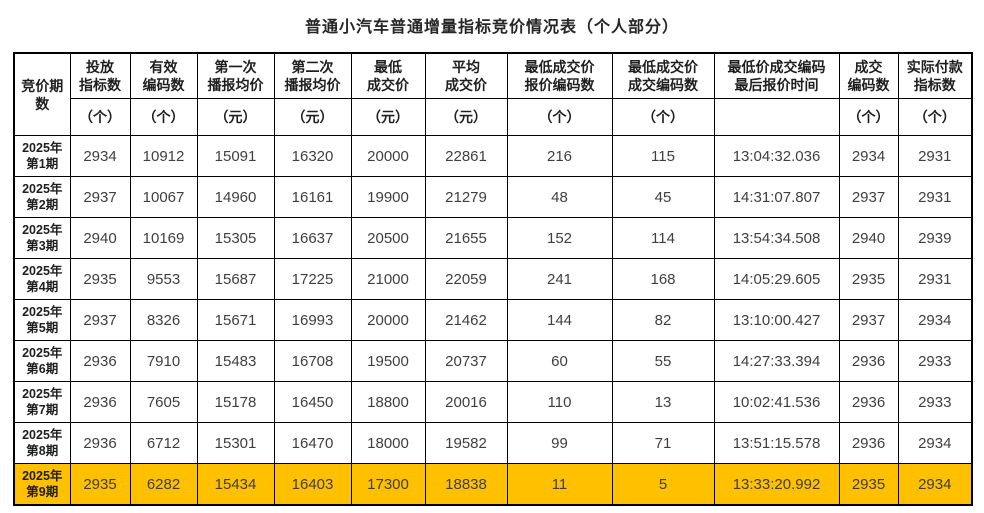 Image resolution: width=984 pixels, height=513 pixels. What do you see at coordinates (466, 279) in the screenshot?
I see `data-cell: 22059` at bounding box center [466, 279].